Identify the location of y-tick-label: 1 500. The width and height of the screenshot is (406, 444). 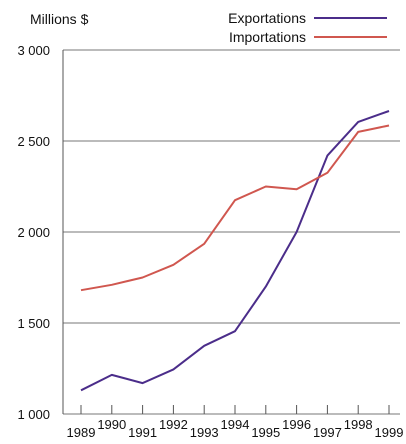
(33, 323).